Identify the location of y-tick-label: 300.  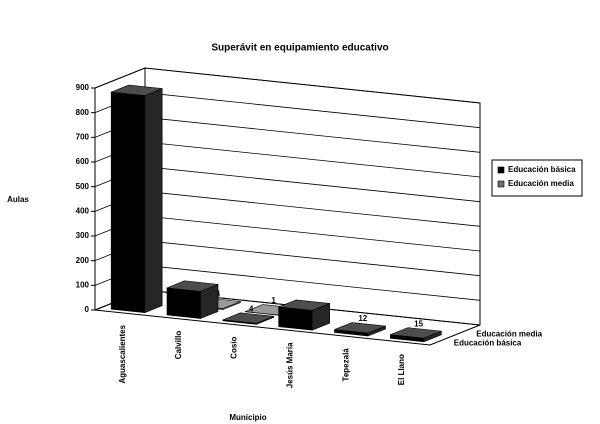
(83, 235).